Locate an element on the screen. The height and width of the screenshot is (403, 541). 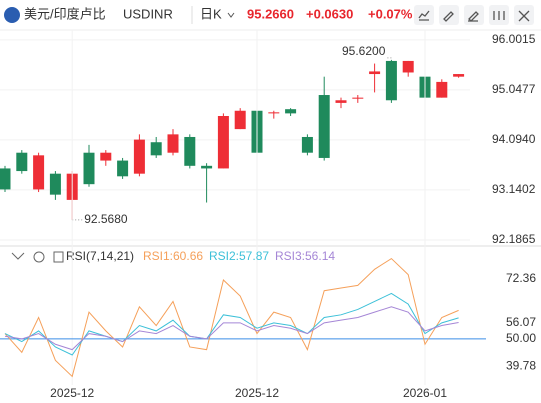
price: 95.2660 is located at coordinates (270, 13).